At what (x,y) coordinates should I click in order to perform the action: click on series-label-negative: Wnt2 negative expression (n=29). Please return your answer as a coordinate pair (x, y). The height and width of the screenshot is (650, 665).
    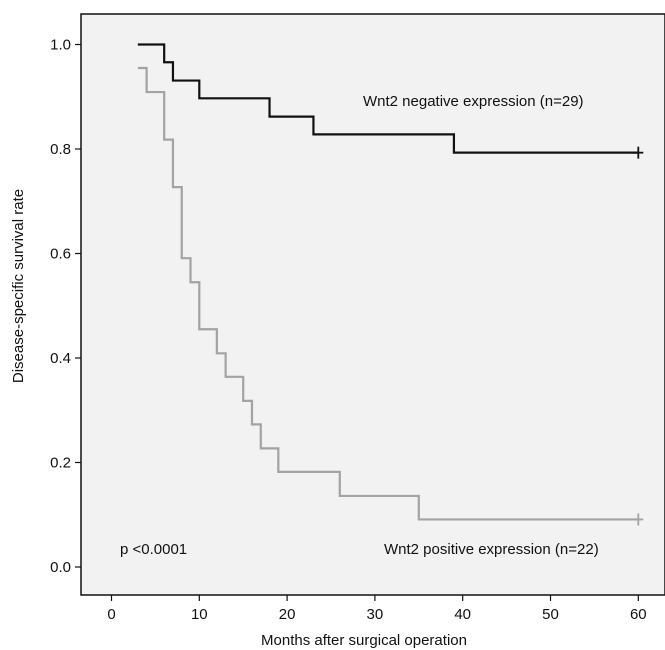
    Looking at the image, I should click on (473, 101).